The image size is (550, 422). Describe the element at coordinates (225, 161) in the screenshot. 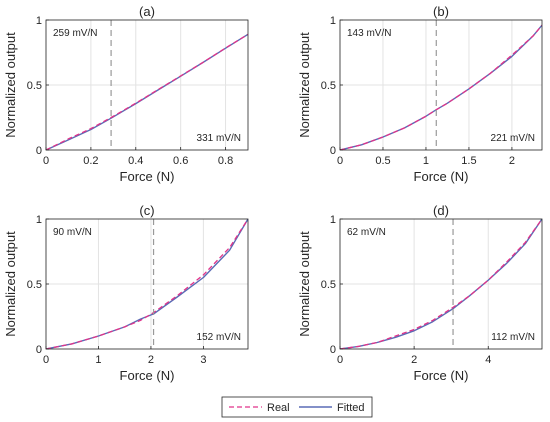

I see `x-tick-label: 0.8` at that location.